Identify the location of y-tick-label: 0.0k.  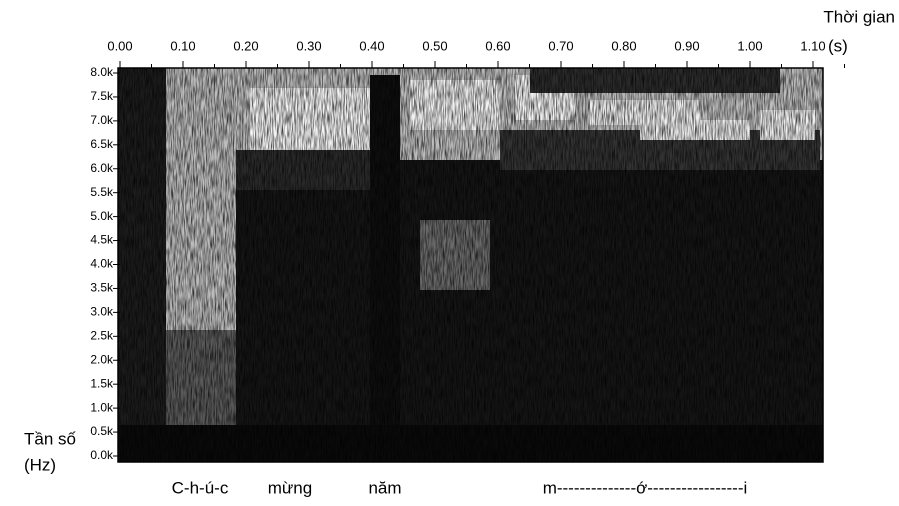
(102, 455).